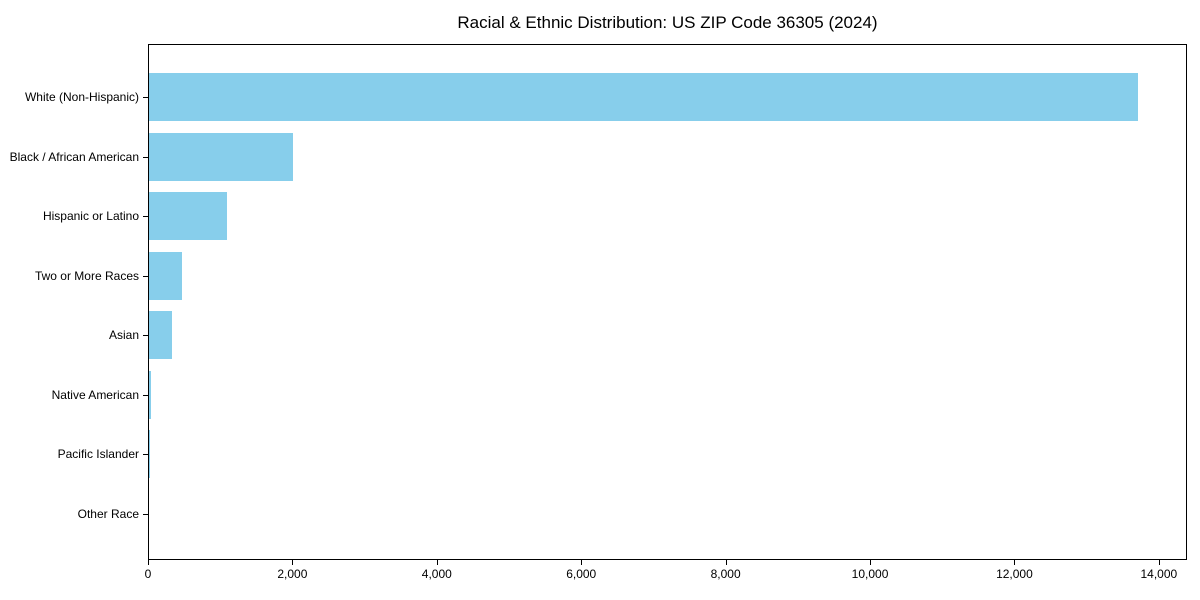  Describe the element at coordinates (725, 574) in the screenshot. I see `x-axis-label-8000: 8,000` at that location.